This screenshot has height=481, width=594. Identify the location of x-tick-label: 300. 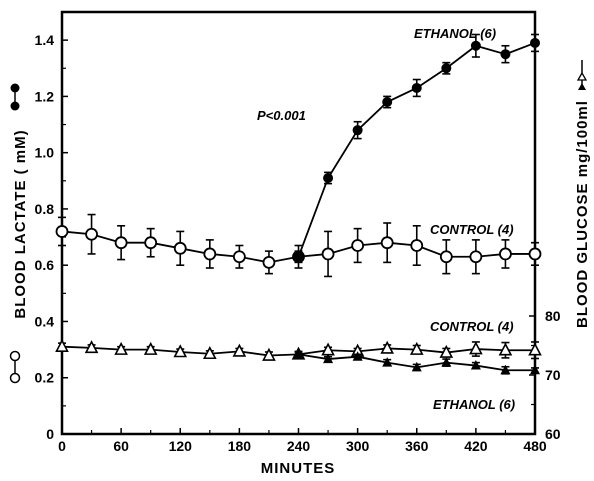
(358, 446).